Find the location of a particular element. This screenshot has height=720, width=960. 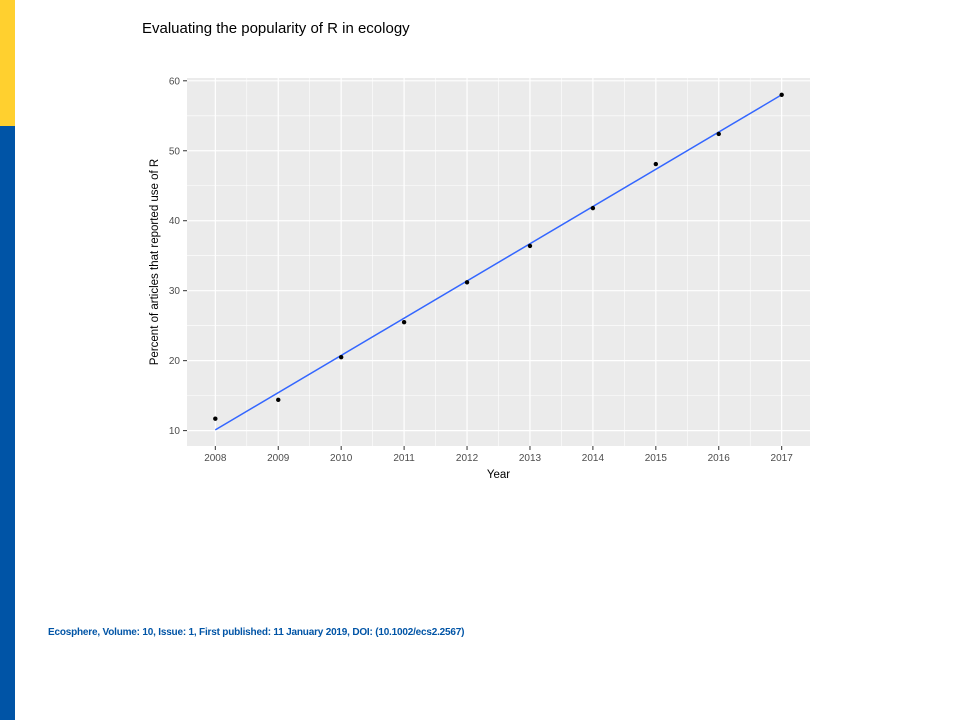

y-axis-ticks: 10 20 30 40 50 60 is located at coordinates (178, 256).